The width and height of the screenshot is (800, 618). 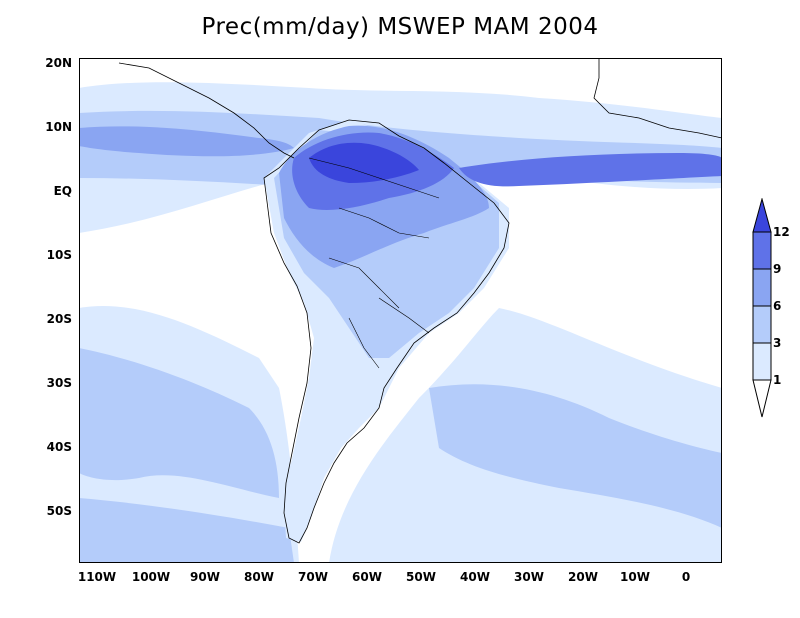 I want to click on lon-label-50w: 50W, so click(x=421, y=577).